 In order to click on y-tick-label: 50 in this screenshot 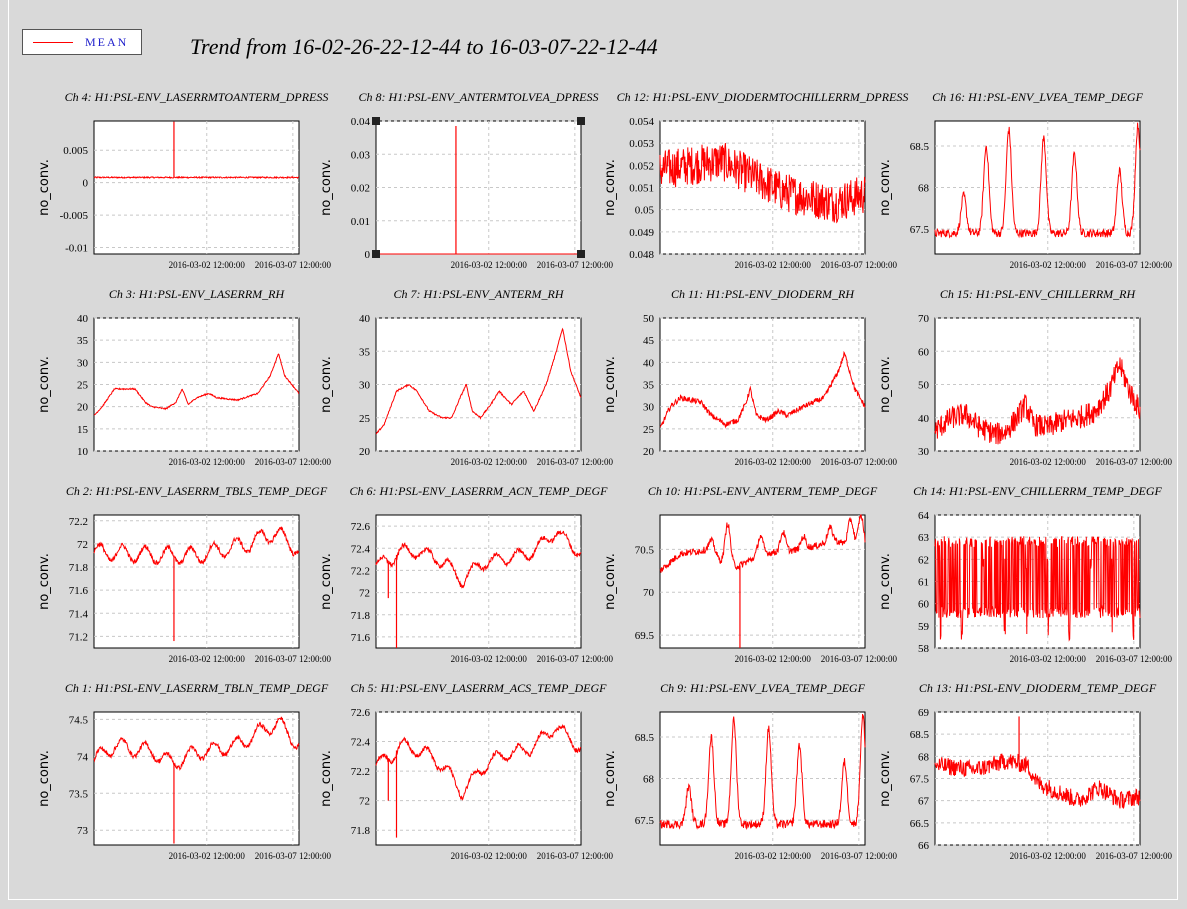, I will do `click(924, 386)`.